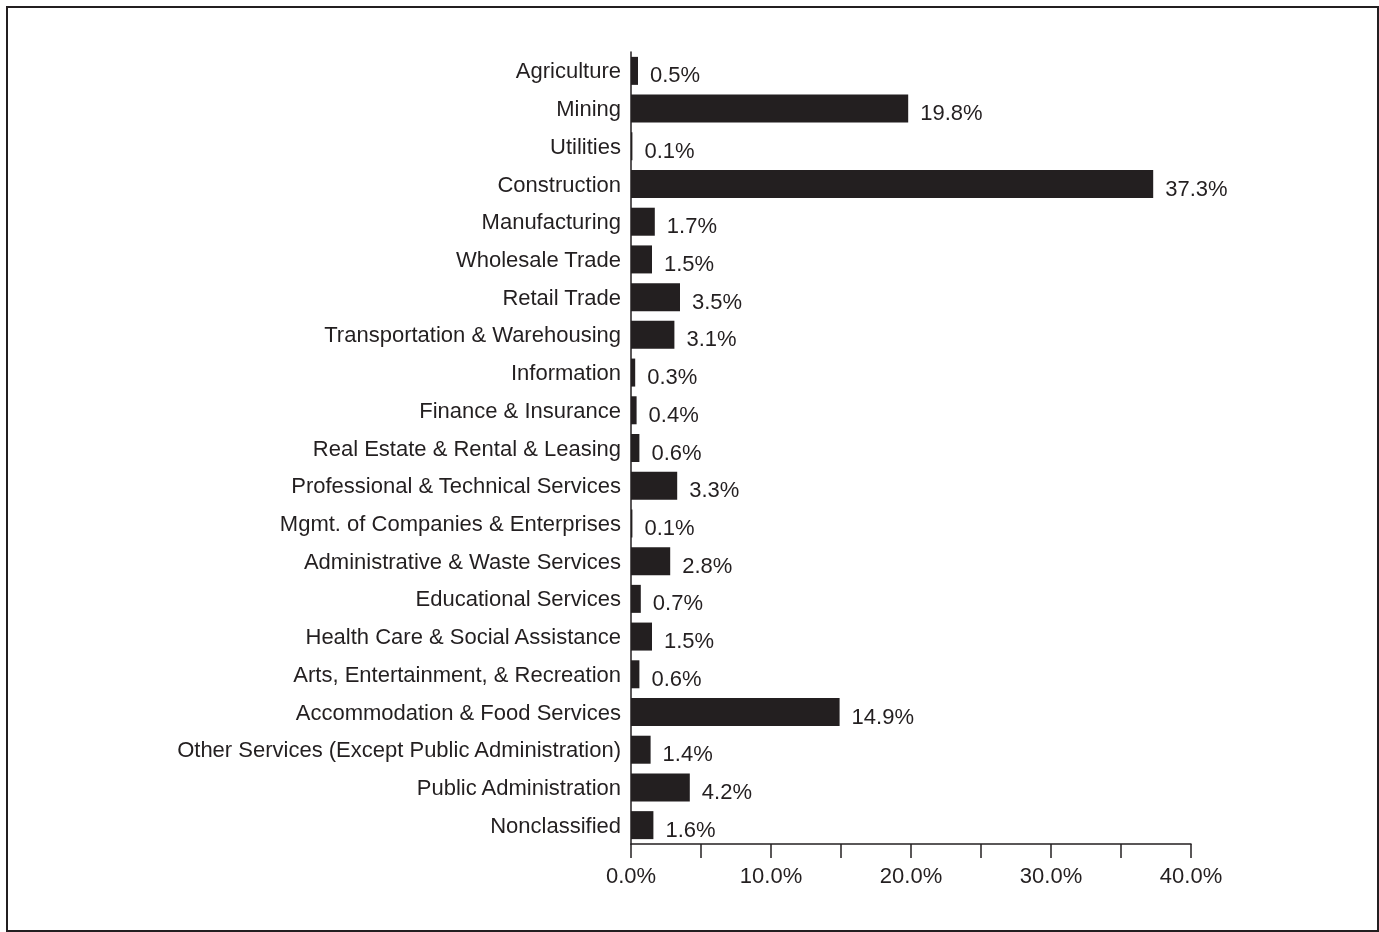 Image resolution: width=1379 pixels, height=932 pixels. What do you see at coordinates (882, 716) in the screenshot?
I see `data-label: 14.9%` at bounding box center [882, 716].